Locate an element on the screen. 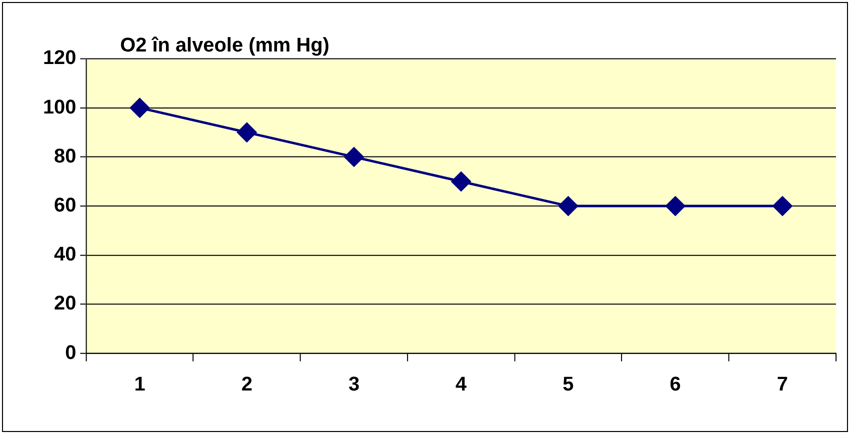  x-tick-label: 7 is located at coordinates (782, 385).